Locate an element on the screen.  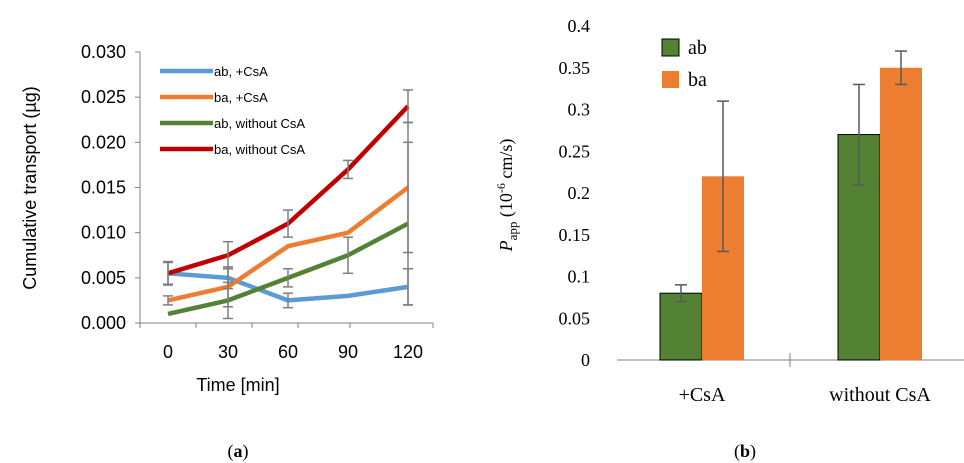
legend-item: ba is located at coordinates (684, 80).